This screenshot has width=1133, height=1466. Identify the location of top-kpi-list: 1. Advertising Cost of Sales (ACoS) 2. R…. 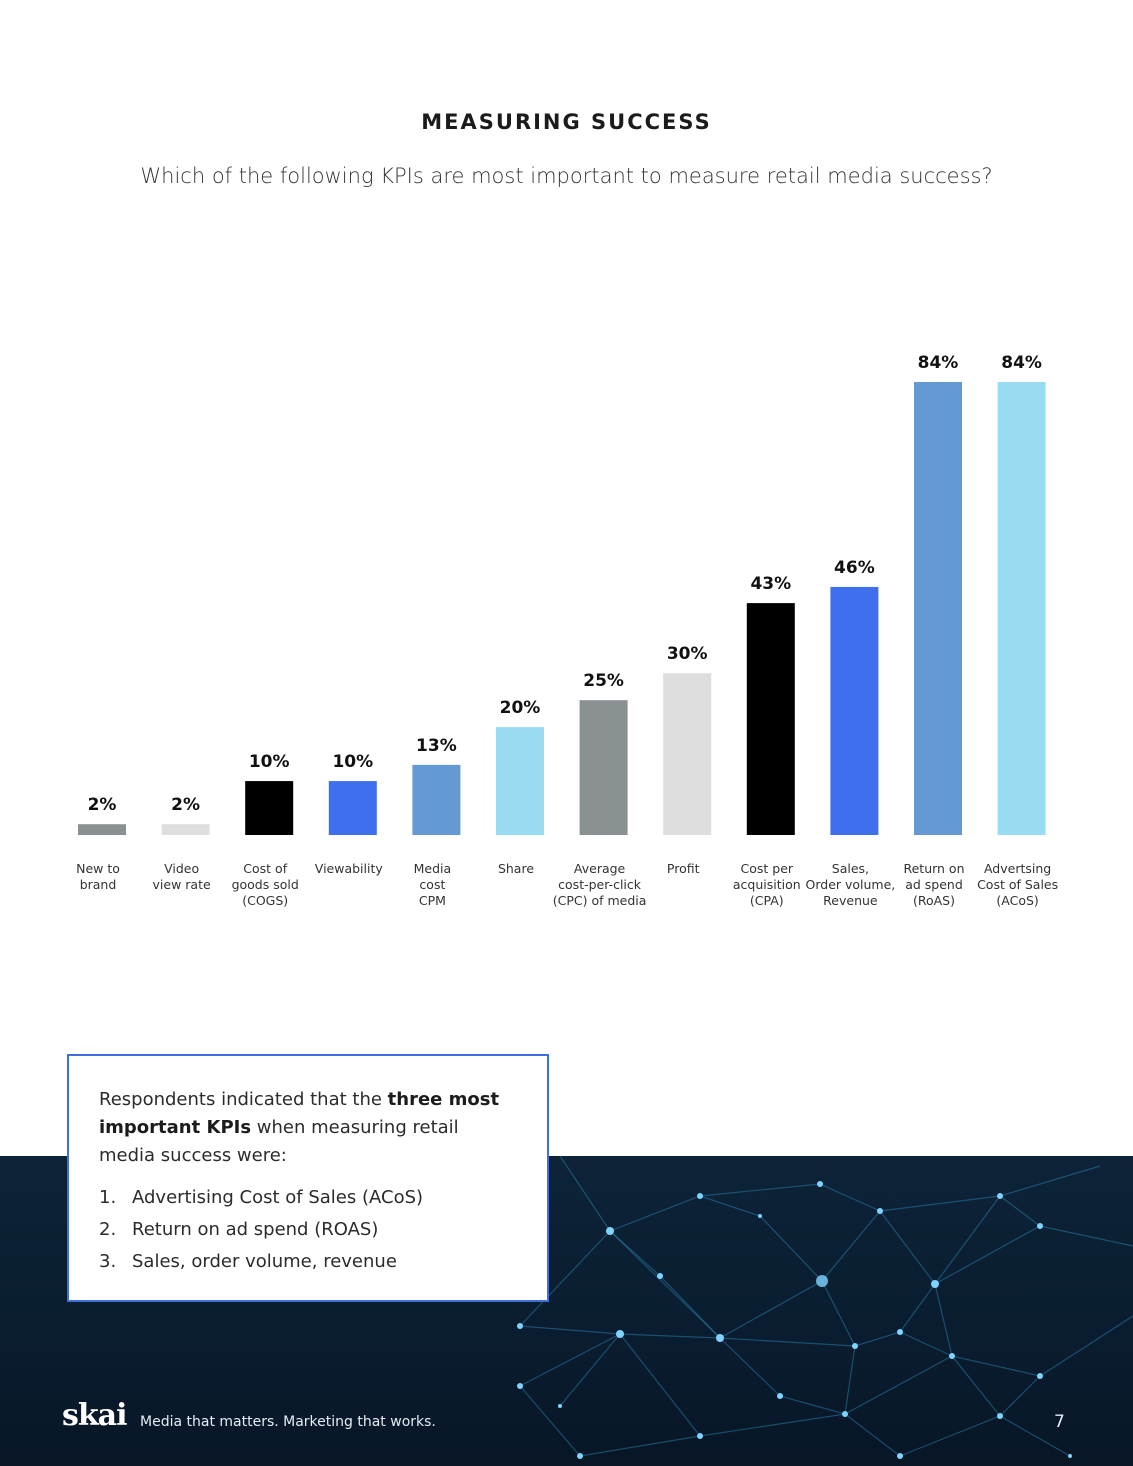
(308, 1230).